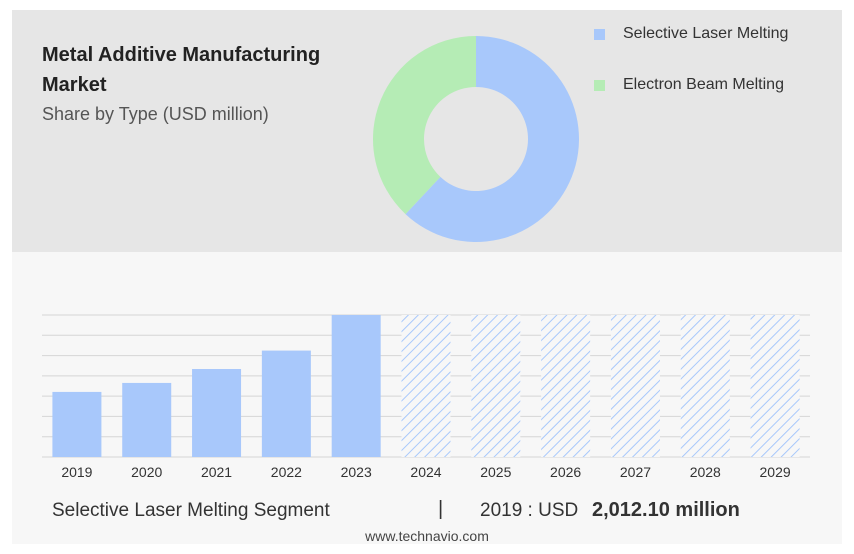 The height and width of the screenshot is (554, 854). Describe the element at coordinates (496, 386) in the screenshot. I see `bar-2025-forecast` at that location.